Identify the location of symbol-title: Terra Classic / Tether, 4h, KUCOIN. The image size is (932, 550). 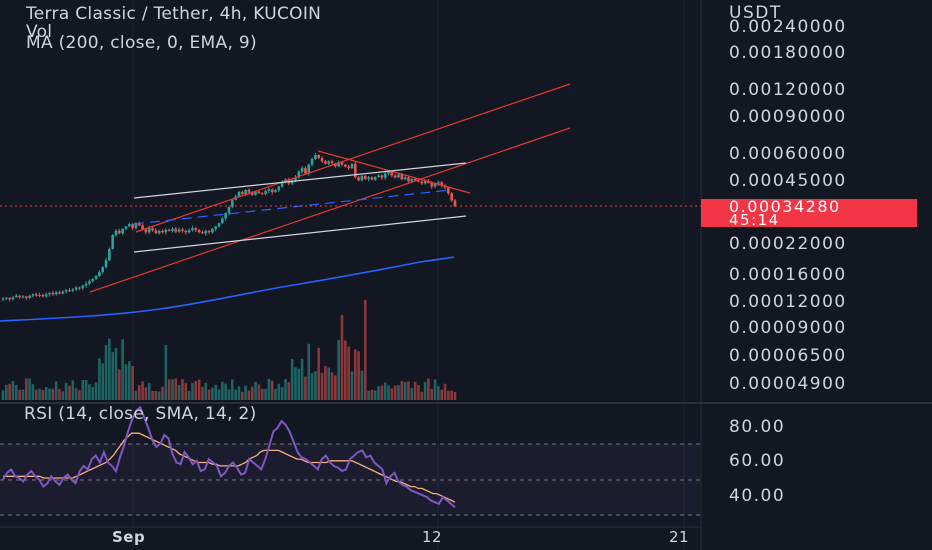
(174, 14).